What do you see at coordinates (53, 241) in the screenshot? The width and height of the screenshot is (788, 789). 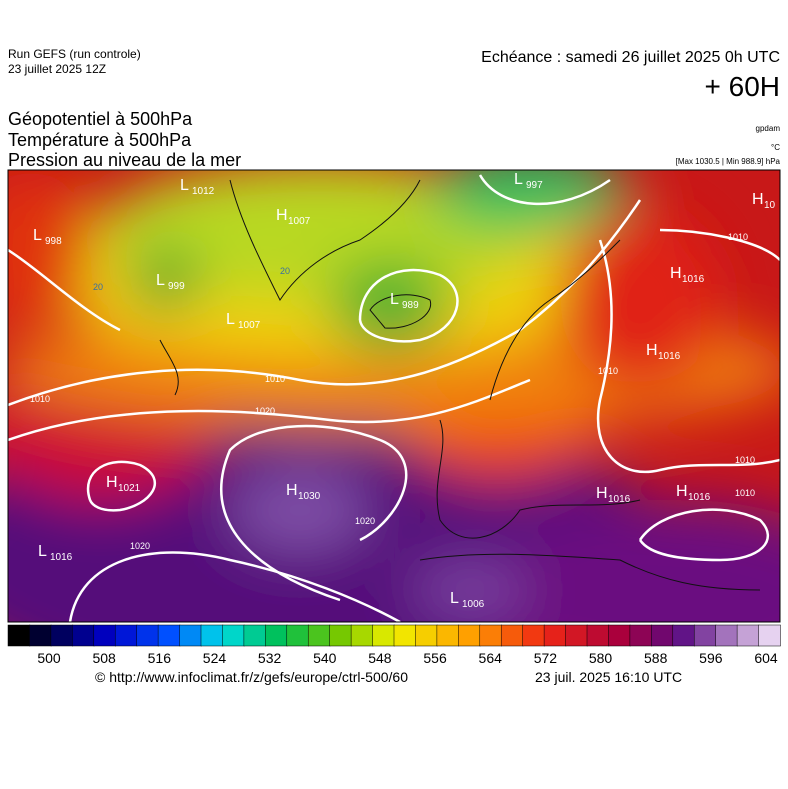 I see `center-value: 998` at bounding box center [53, 241].